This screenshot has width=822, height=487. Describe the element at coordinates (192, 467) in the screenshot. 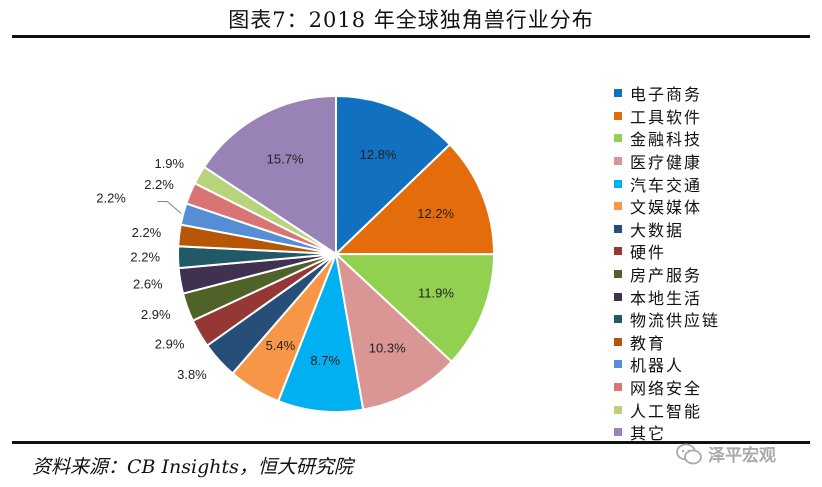

I see `source-note: 资料来源：CB Insights，恒大研究院` at that location.